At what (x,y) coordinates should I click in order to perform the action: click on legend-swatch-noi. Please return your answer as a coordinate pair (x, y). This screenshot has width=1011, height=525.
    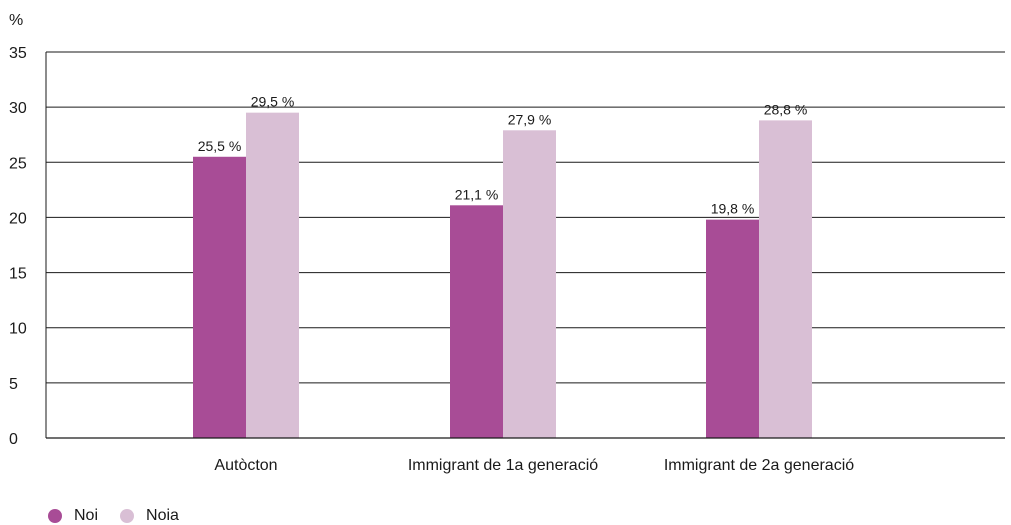
    Looking at the image, I should click on (55, 516).